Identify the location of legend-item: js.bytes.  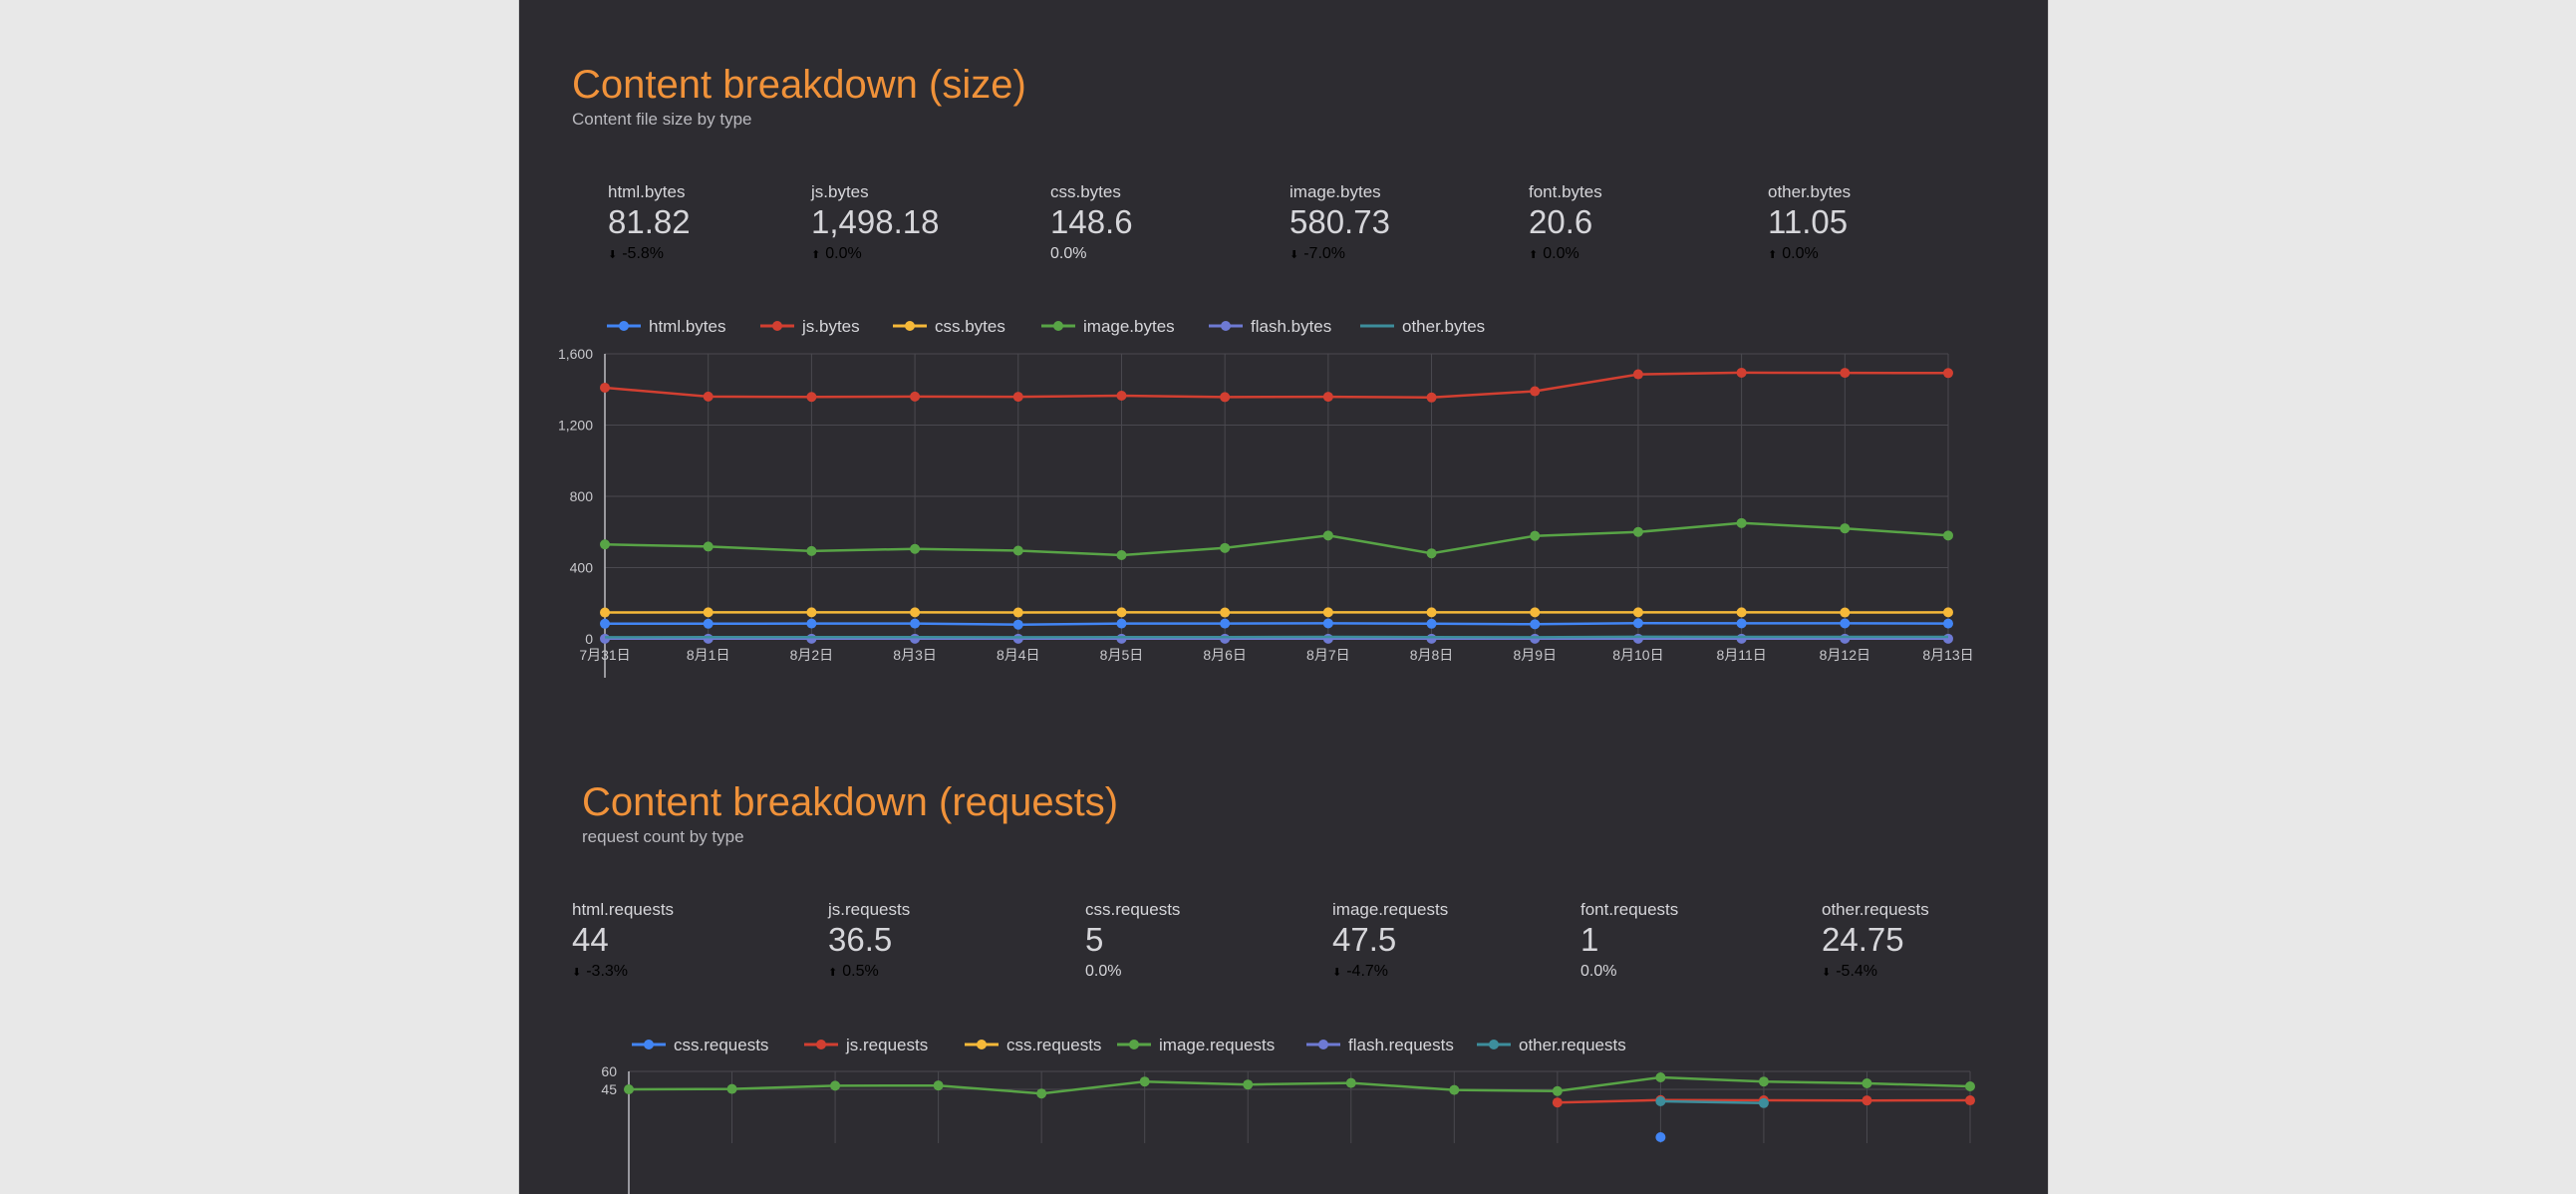
(810, 326).